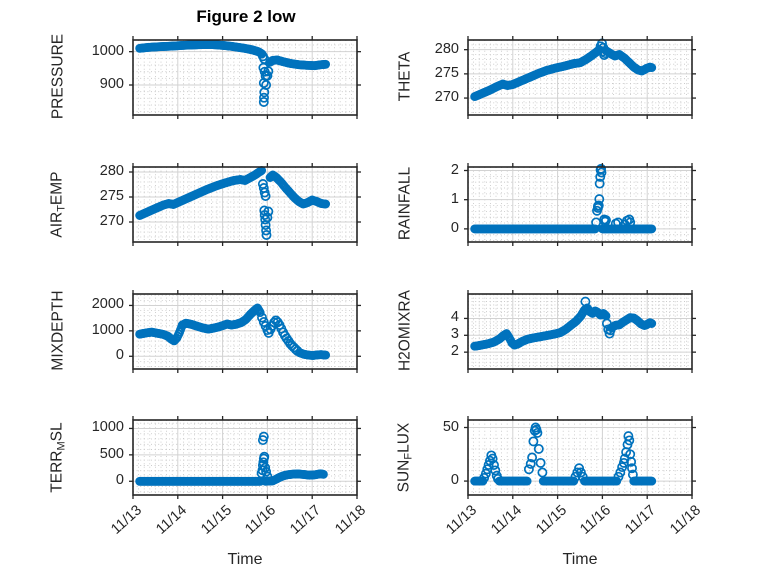 This screenshot has width=778, height=583. What do you see at coordinates (58, 457) in the screenshot?
I see `y-axis-label-terr_msl: TERRMSL` at bounding box center [58, 457].